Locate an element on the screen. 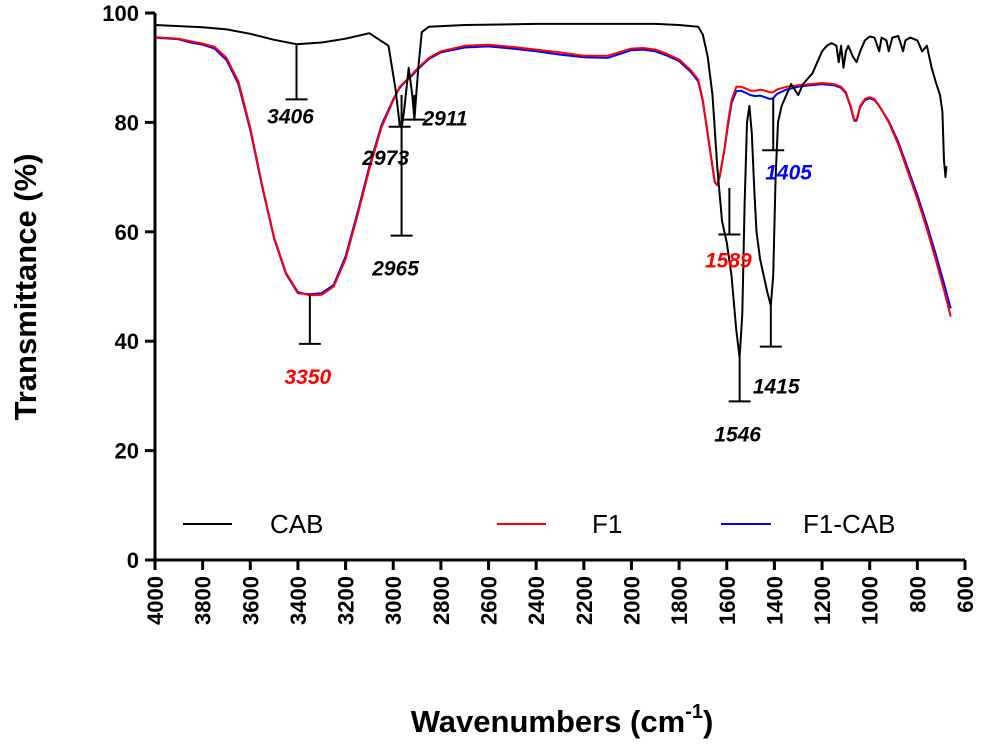 The width and height of the screenshot is (993, 755). x-axis-title-close: ) is located at coordinates (708, 721).